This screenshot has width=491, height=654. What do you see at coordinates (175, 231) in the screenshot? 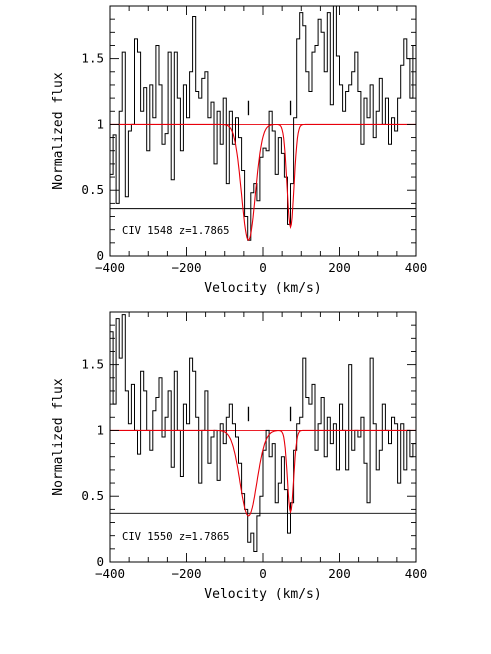
I see `panel-label: CIV 1548 z=1.7865` at bounding box center [175, 231].